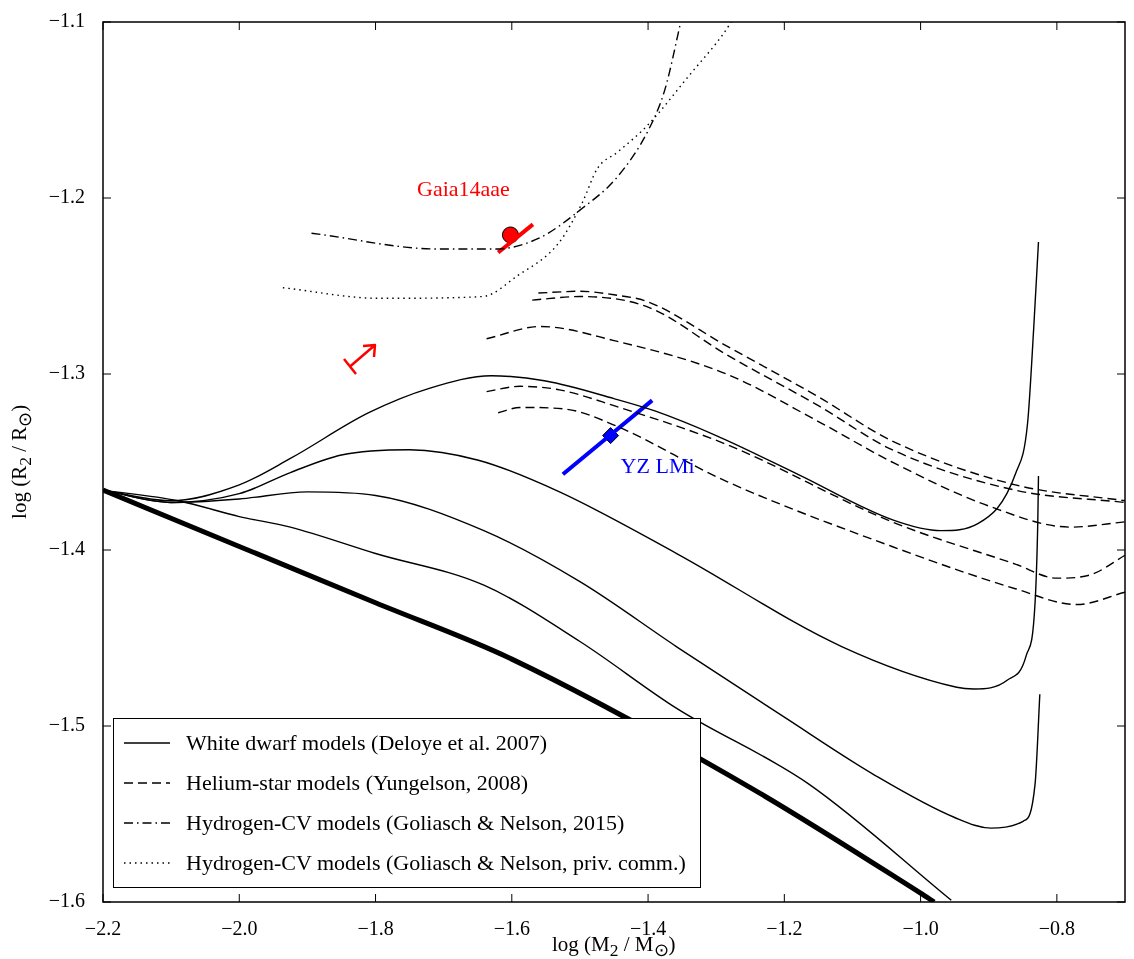  I want to click on y-tick-label: −1.2, so click(66, 196).